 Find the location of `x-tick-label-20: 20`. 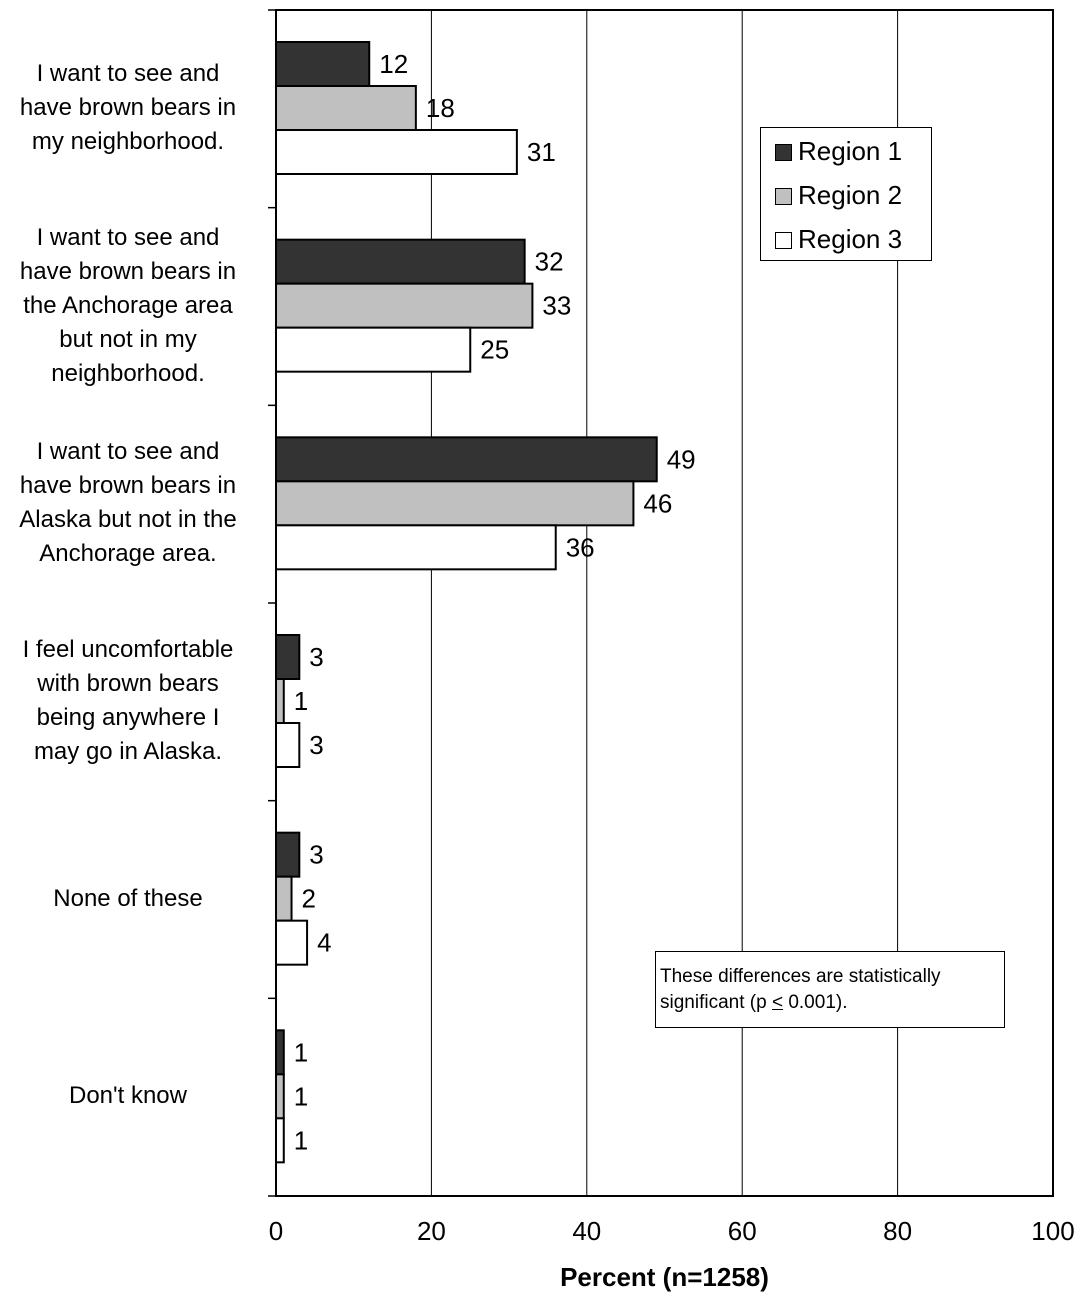

x-tick-label-20: 20 is located at coordinates (431, 1231).